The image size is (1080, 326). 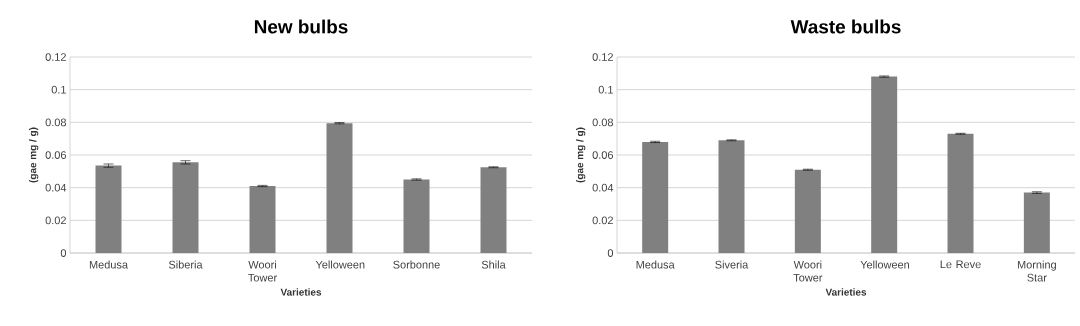 I want to click on x-tick-label: Le Reve, so click(x=960, y=264).